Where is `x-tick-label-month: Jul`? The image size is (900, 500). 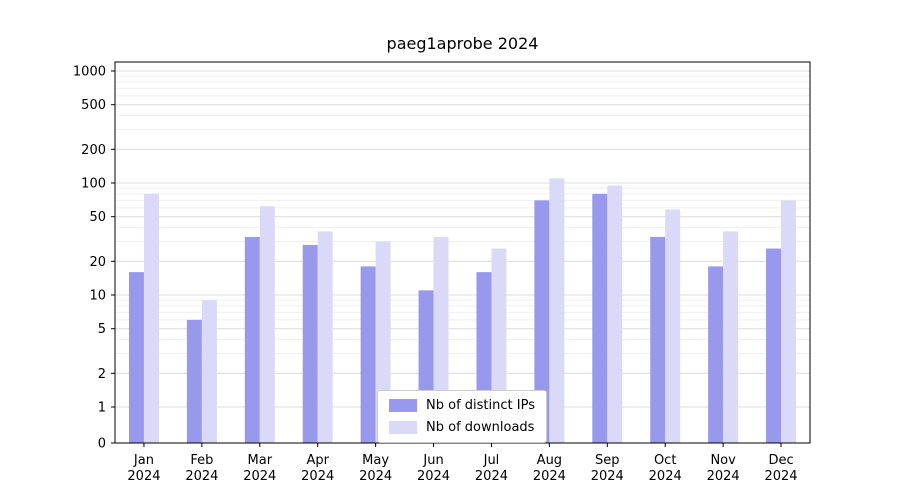
x-tick-label-month: Jul is located at coordinates (491, 460).